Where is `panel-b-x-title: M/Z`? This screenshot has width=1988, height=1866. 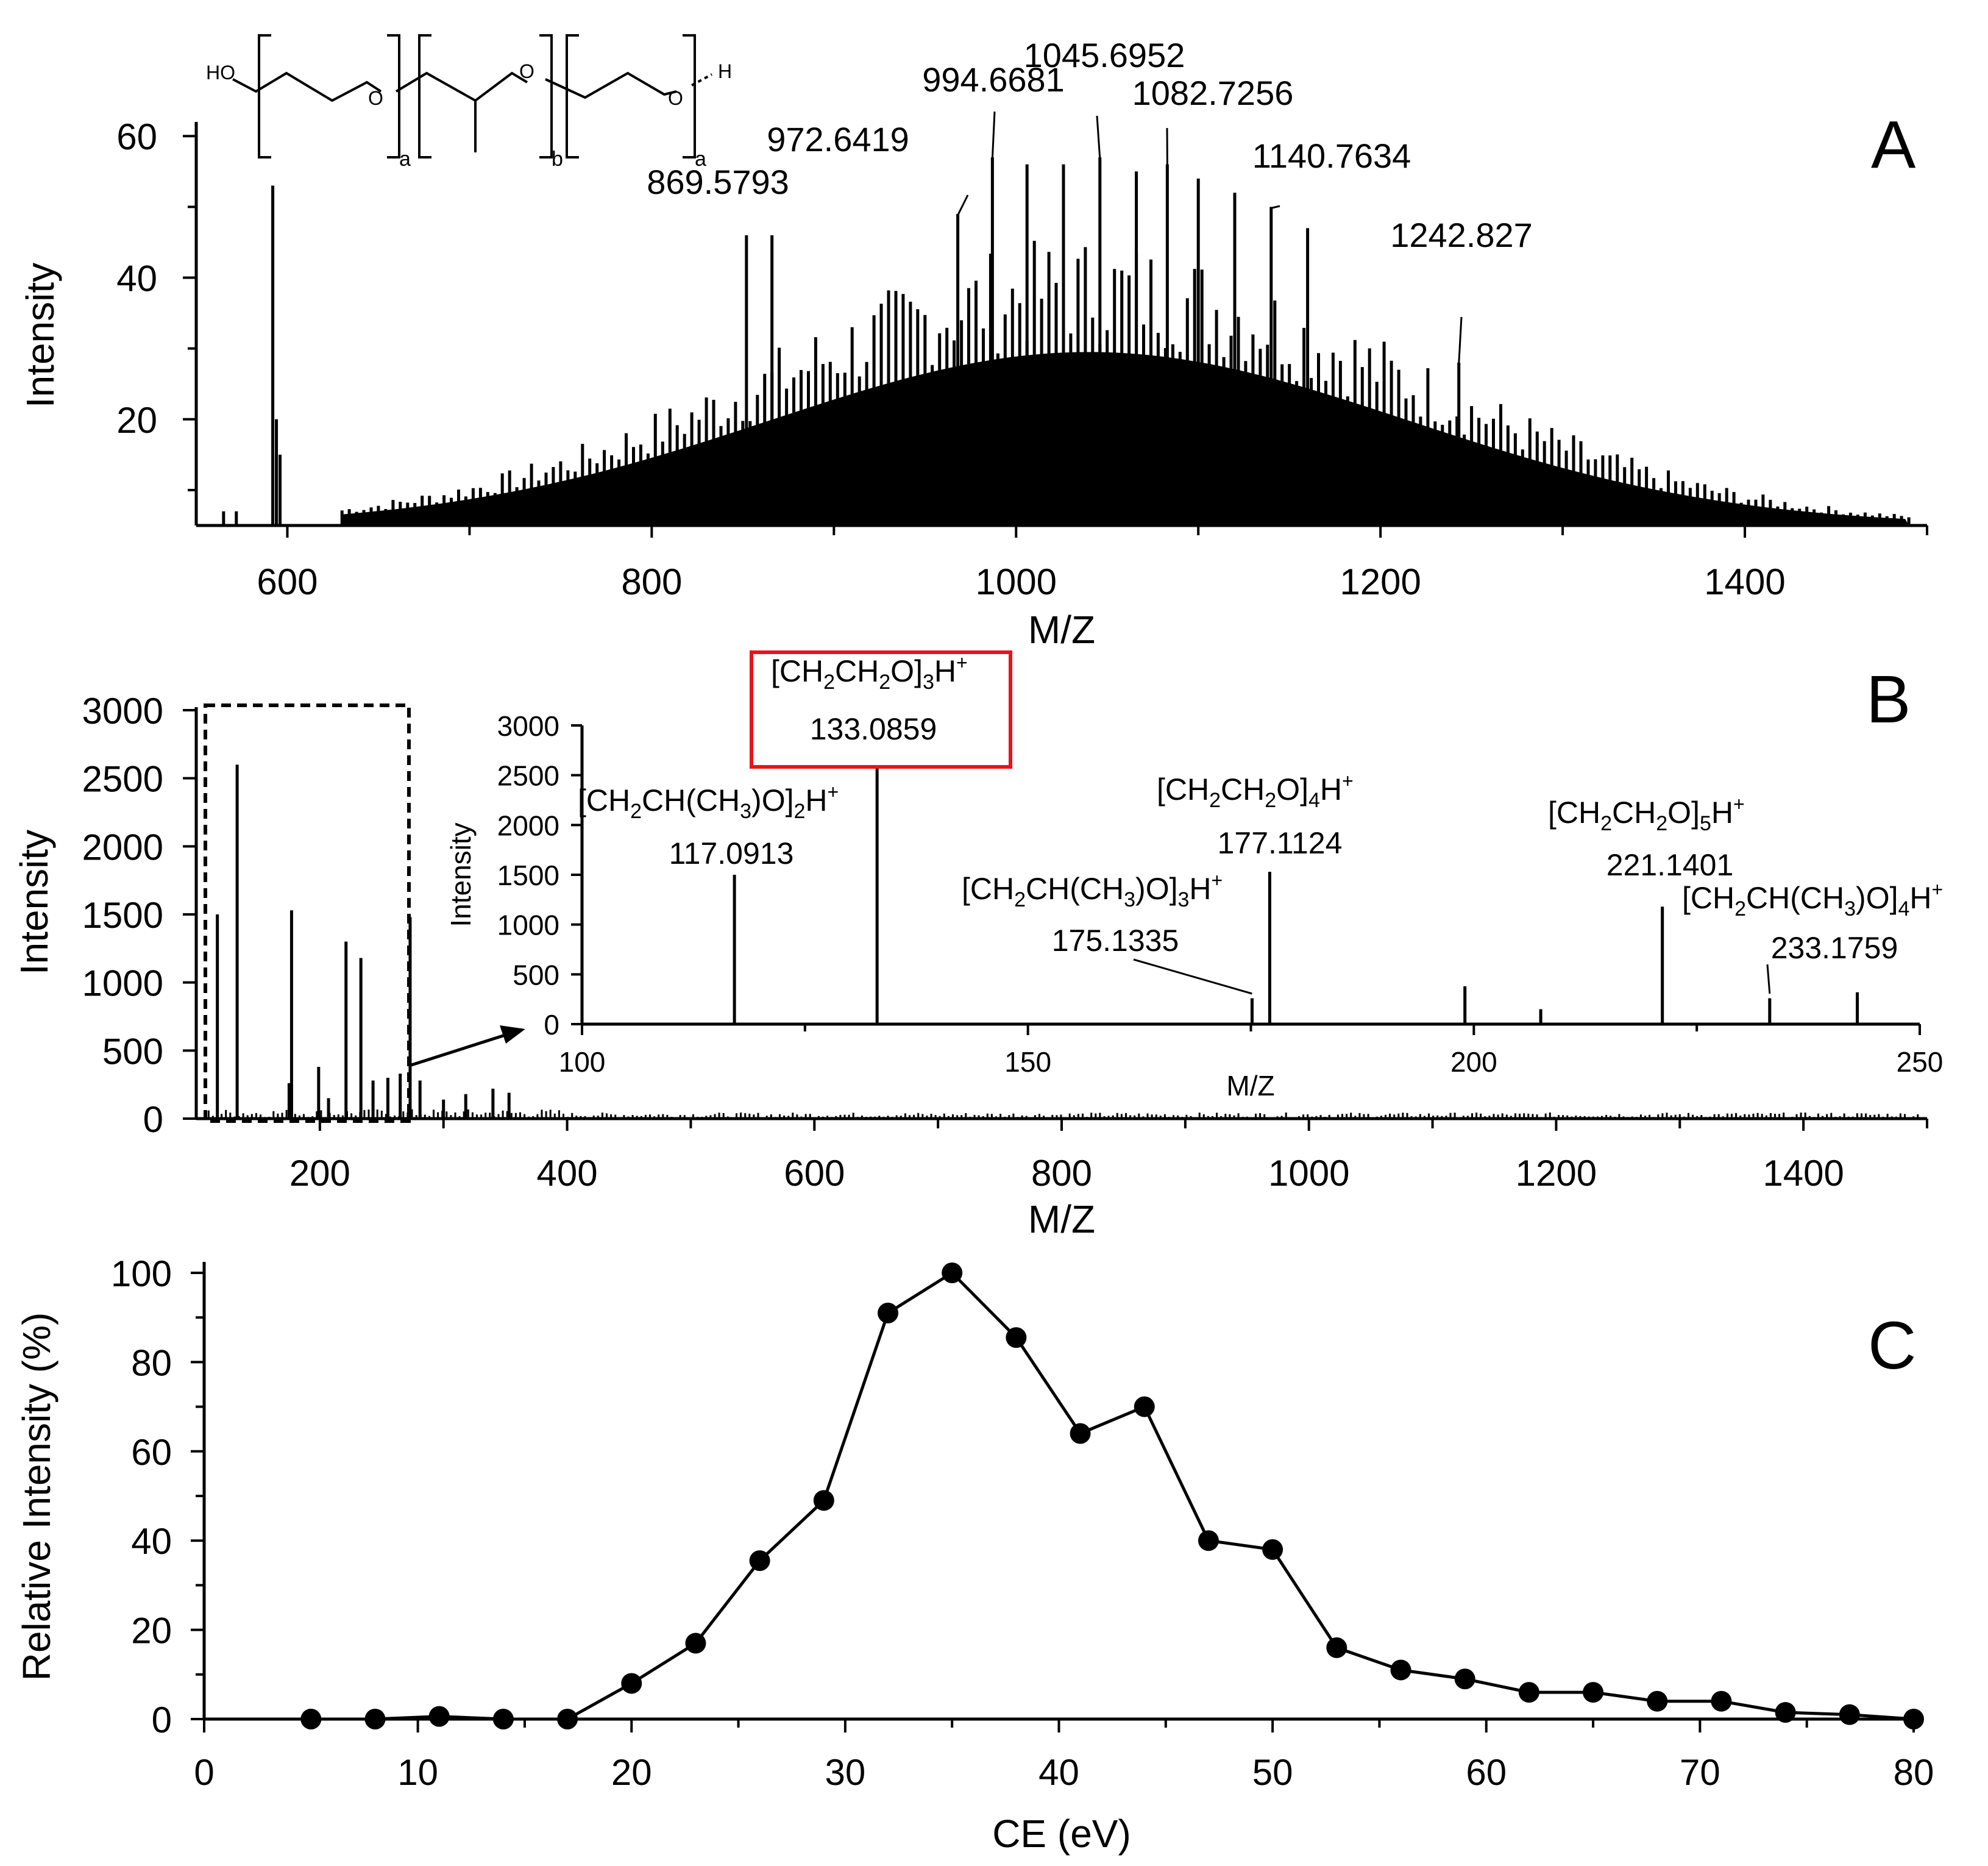 panel-b-x-title: M/Z is located at coordinates (1061, 1219).